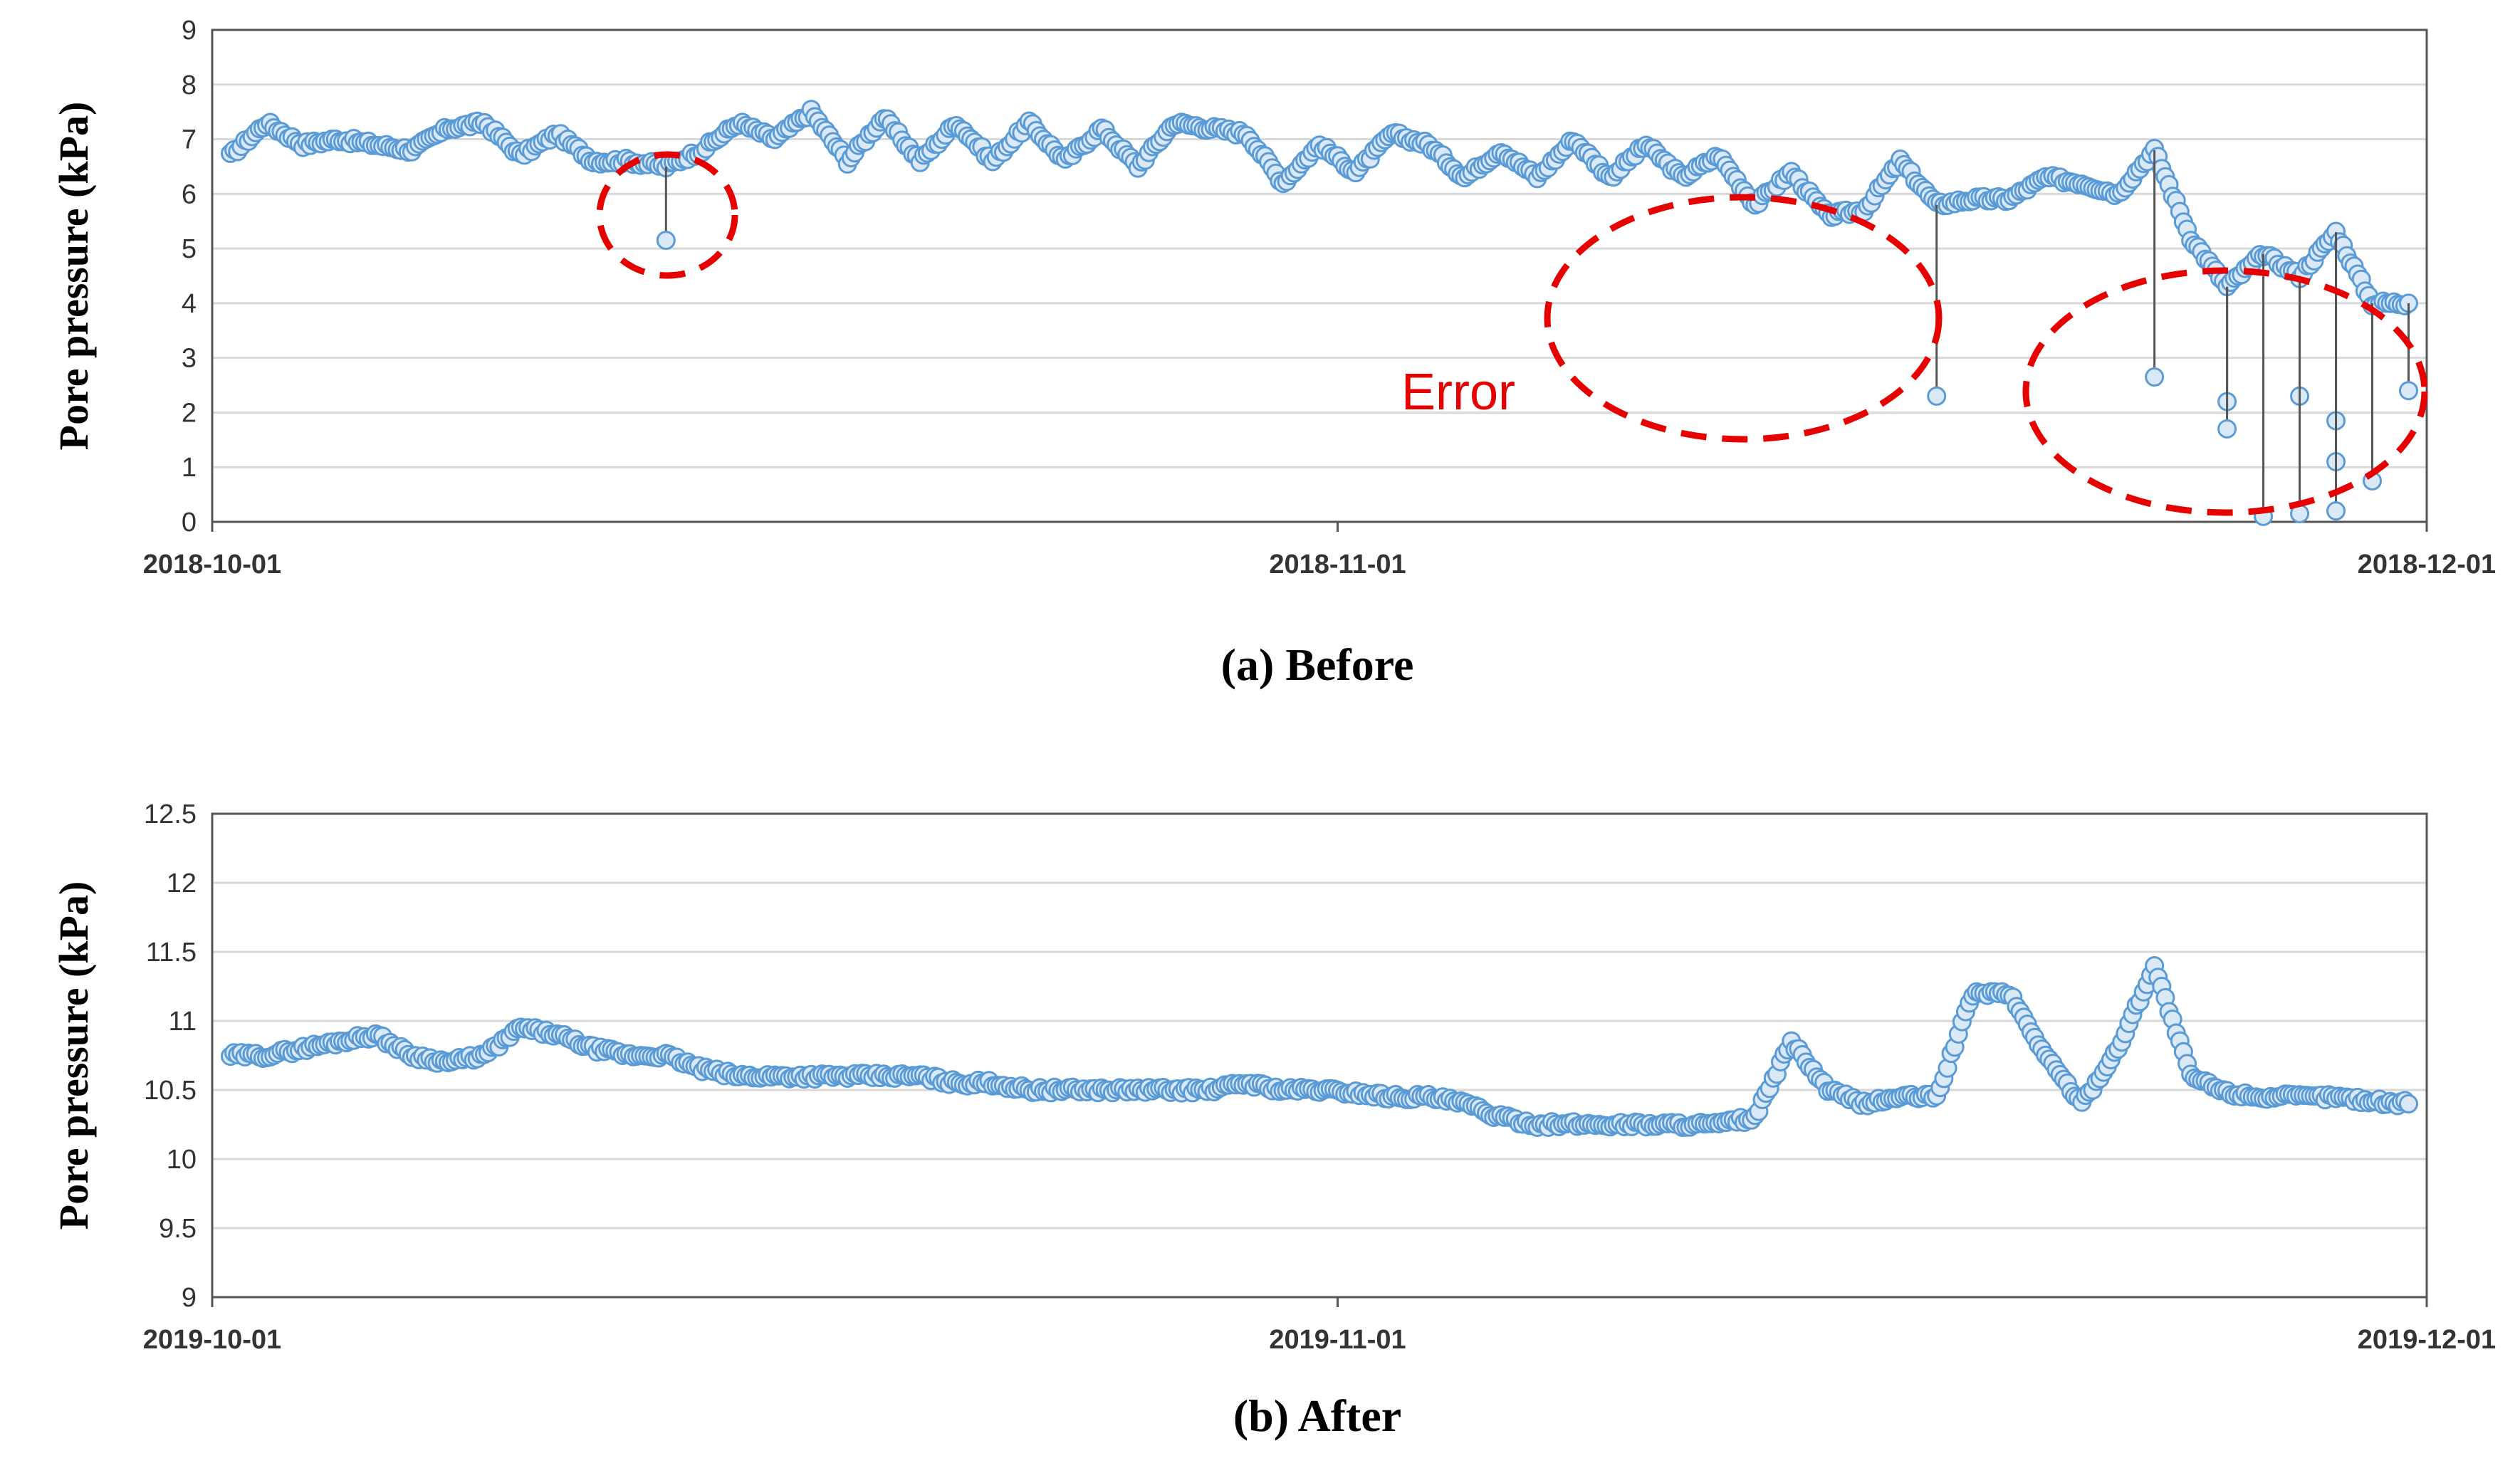 This screenshot has width=2520, height=1473. I want to click on y-tick-label: 3, so click(189, 359).